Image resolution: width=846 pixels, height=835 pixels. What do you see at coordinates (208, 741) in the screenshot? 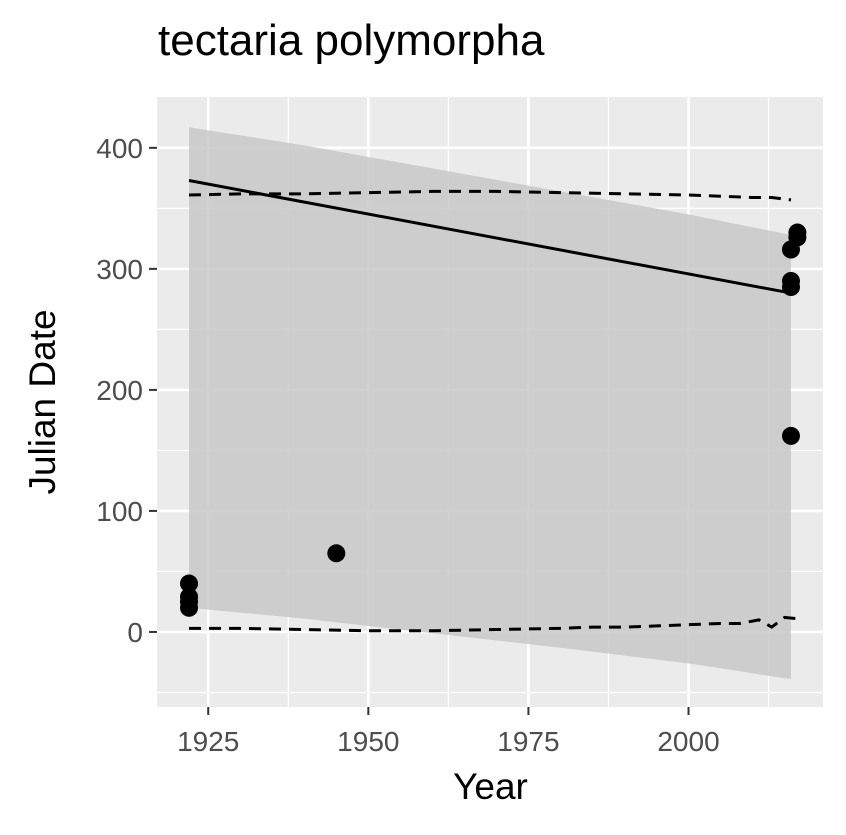
I see `x-tick-label: 1925` at bounding box center [208, 741].